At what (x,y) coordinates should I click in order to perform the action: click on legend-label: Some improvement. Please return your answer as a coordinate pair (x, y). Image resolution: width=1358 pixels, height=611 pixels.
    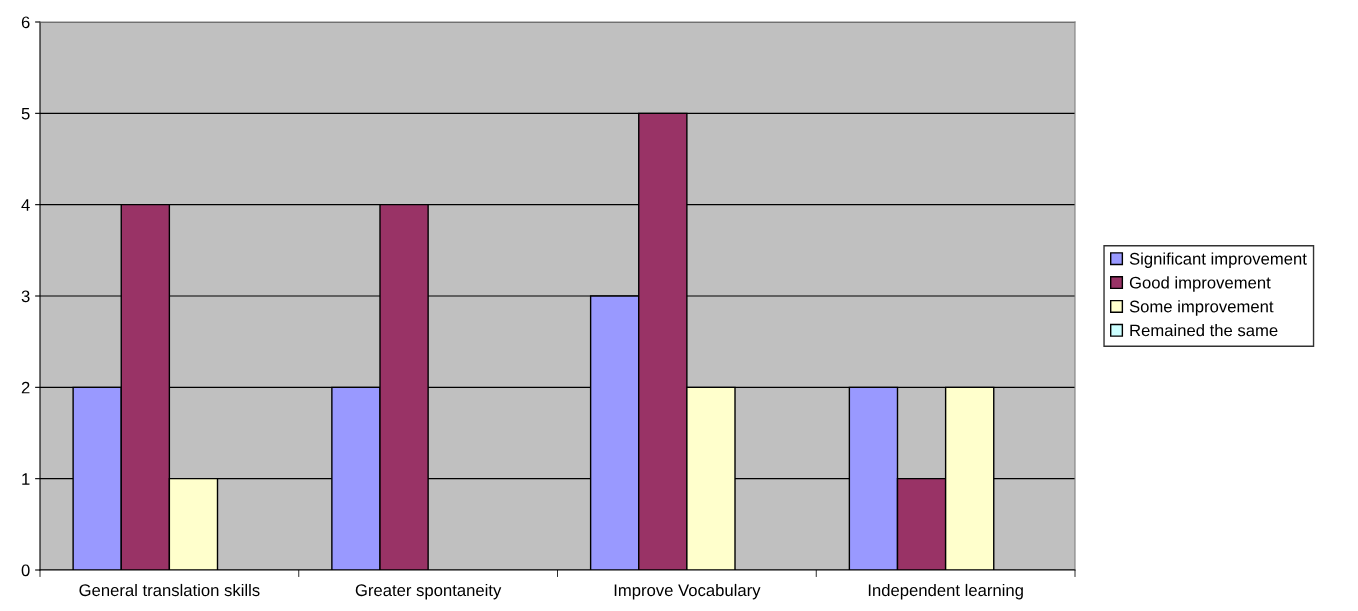
    Looking at the image, I should click on (1201, 308).